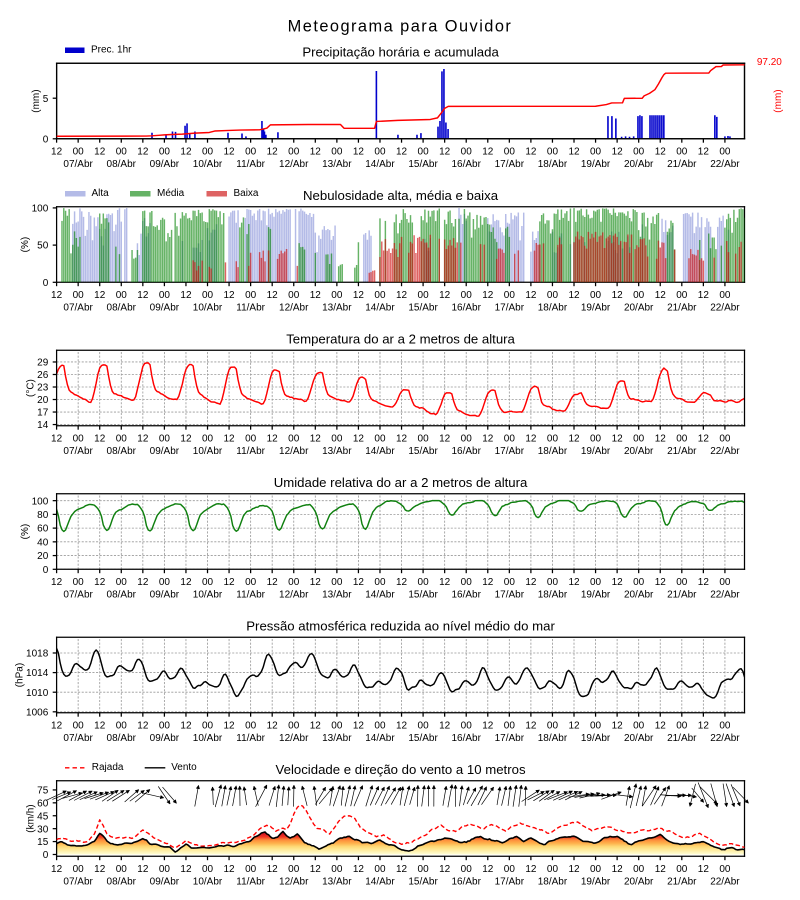  I want to click on svg-text:Temperatura do ar a 2 metros d: Temperatura do ar a 2 metros de altura, so click(400, 338).